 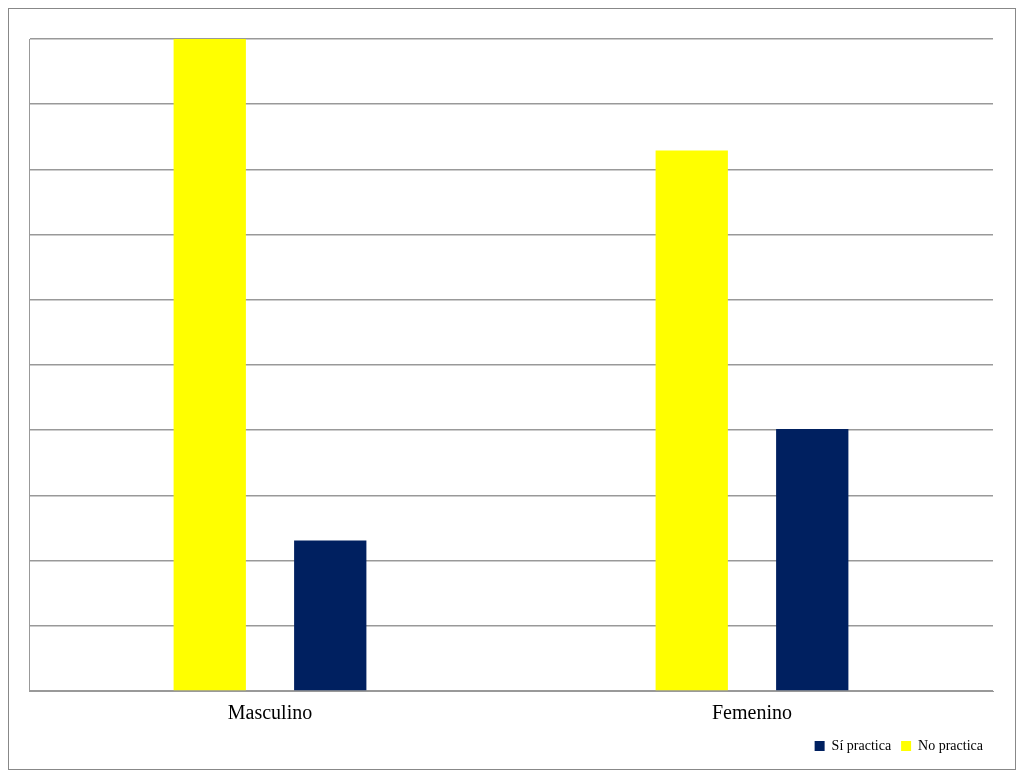 I want to click on x-tick-label: Femenino, so click(x=752, y=712).